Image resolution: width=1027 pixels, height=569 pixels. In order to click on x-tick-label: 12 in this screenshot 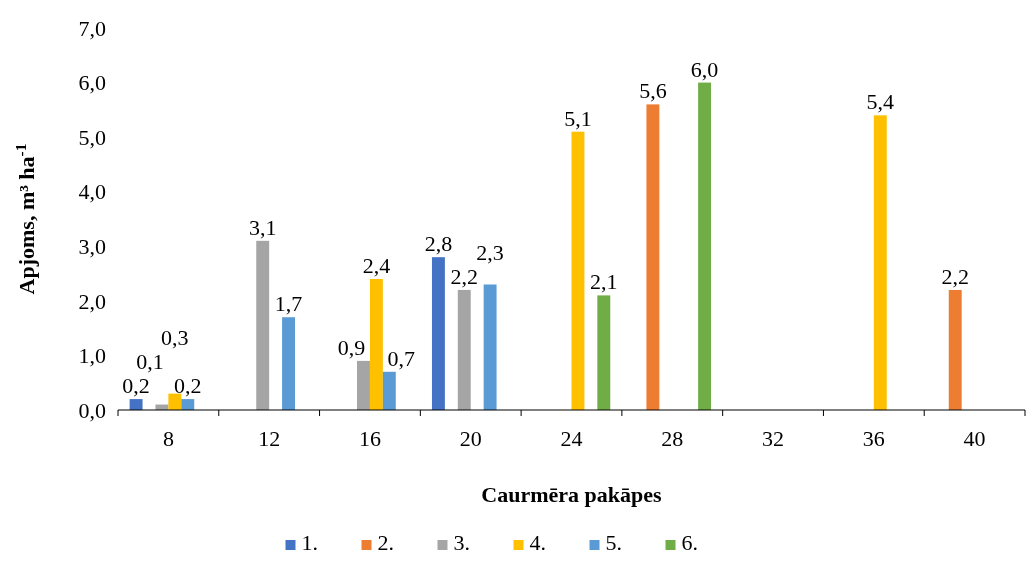, I will do `click(269, 438)`.